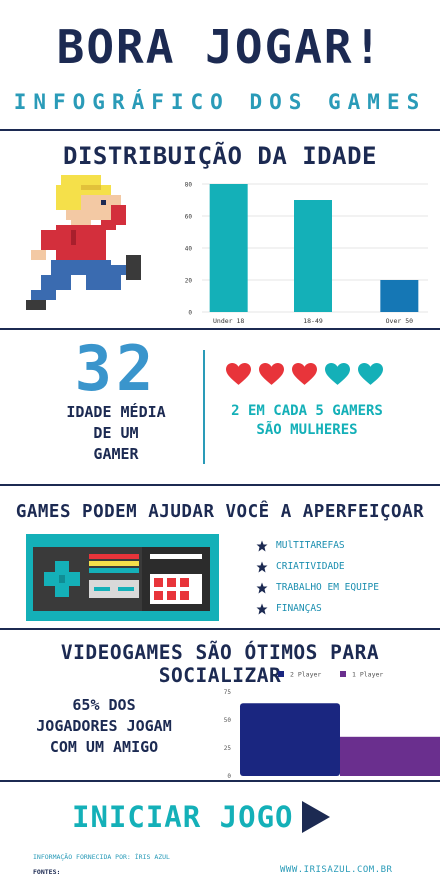  Describe the element at coordinates (305, 675) in the screenshot. I see `legend-label: 2 Player` at that location.